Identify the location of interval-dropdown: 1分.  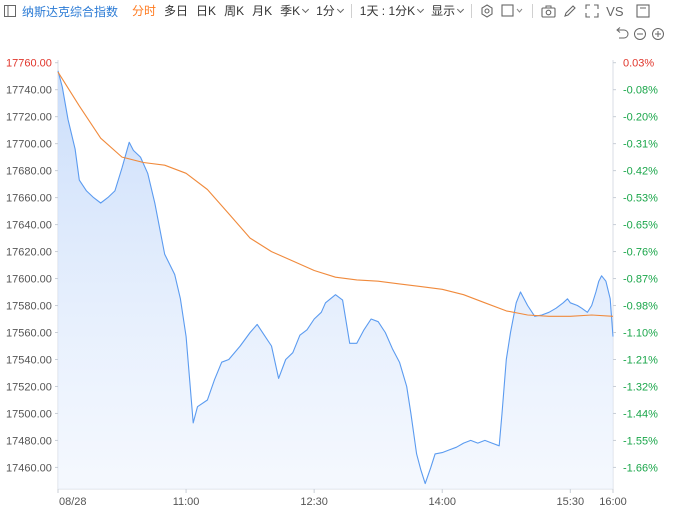
(329, 11).